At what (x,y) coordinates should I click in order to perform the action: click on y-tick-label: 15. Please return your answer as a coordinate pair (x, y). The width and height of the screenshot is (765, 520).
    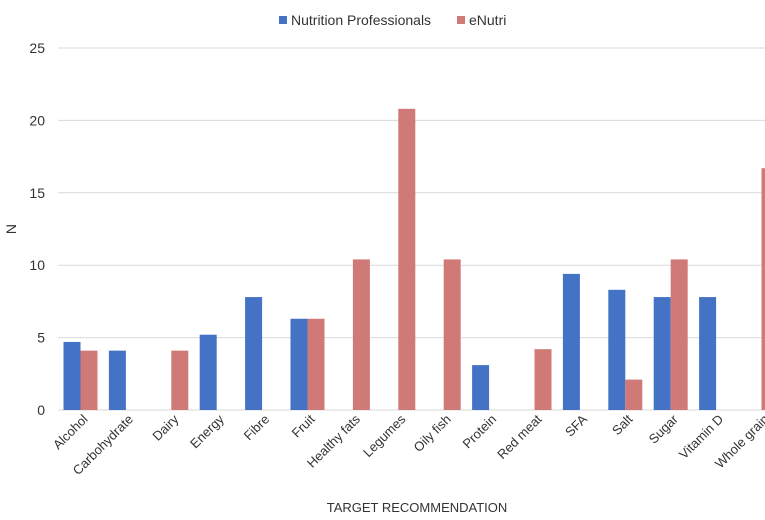
    Looking at the image, I should click on (37, 193).